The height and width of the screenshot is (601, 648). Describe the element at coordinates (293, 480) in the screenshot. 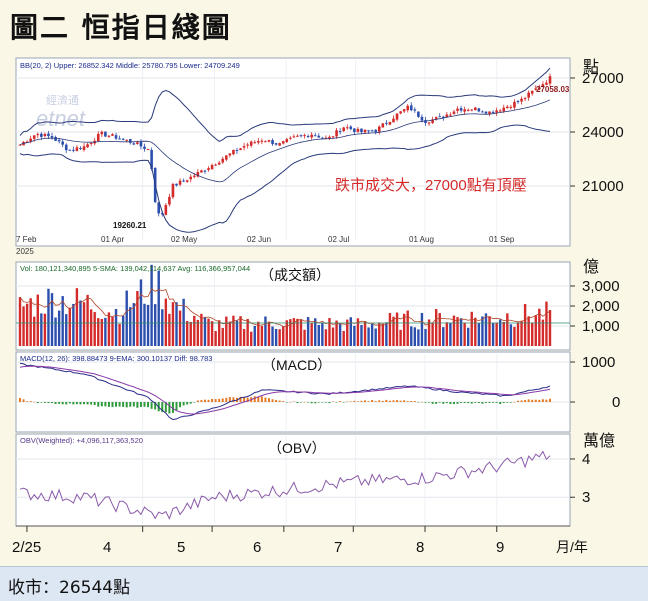

I see `obv-panel` at that location.